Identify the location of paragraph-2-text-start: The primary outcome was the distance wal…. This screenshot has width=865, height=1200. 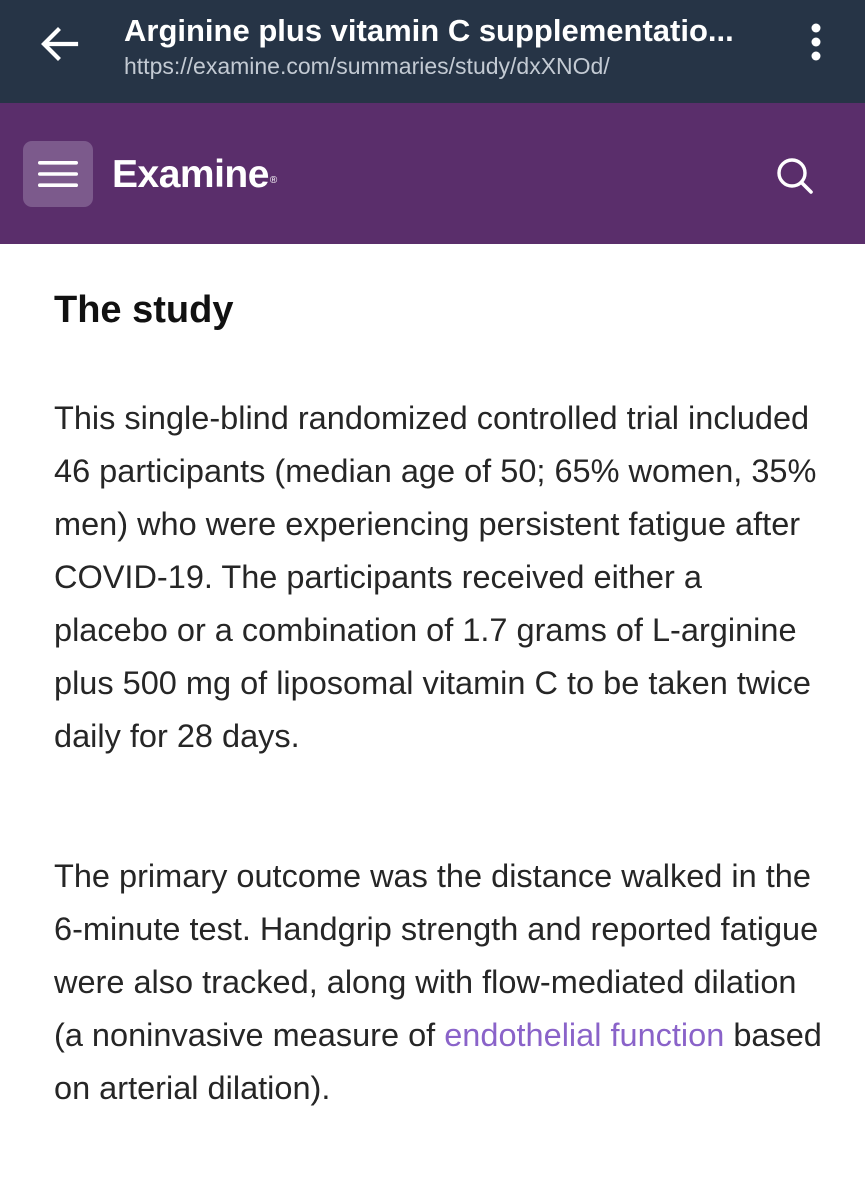
(436, 955).